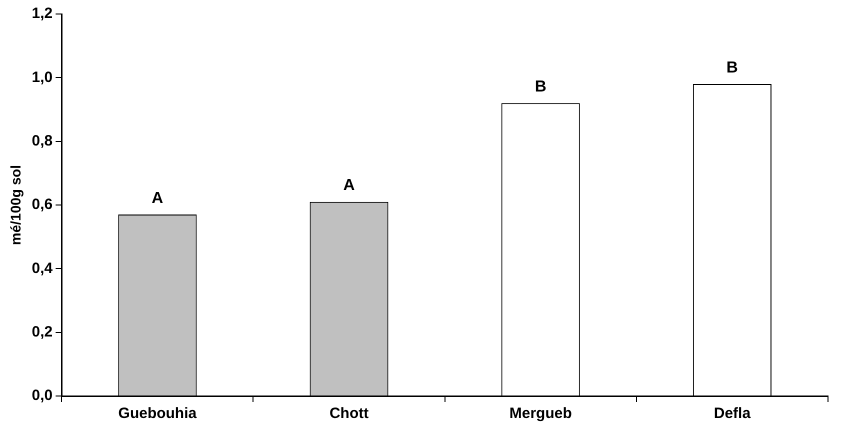 Image resolution: width=848 pixels, height=430 pixels. I want to click on x-tick-label: Defla, so click(733, 413).